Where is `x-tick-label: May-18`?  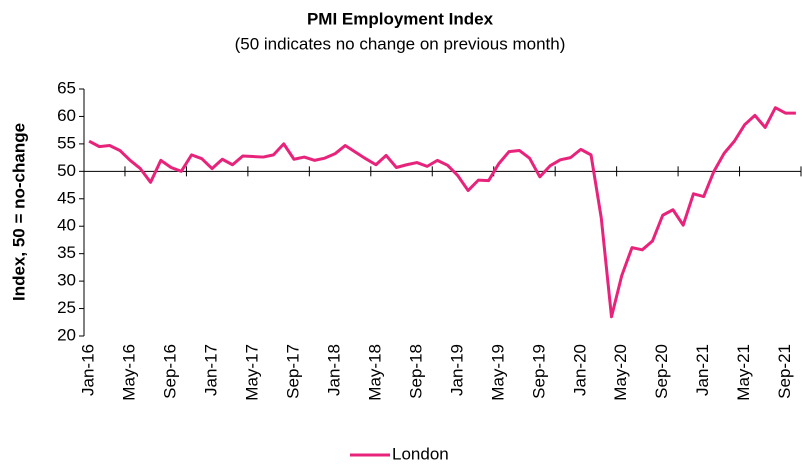
x-tick-label: May-18 is located at coordinates (374, 372).